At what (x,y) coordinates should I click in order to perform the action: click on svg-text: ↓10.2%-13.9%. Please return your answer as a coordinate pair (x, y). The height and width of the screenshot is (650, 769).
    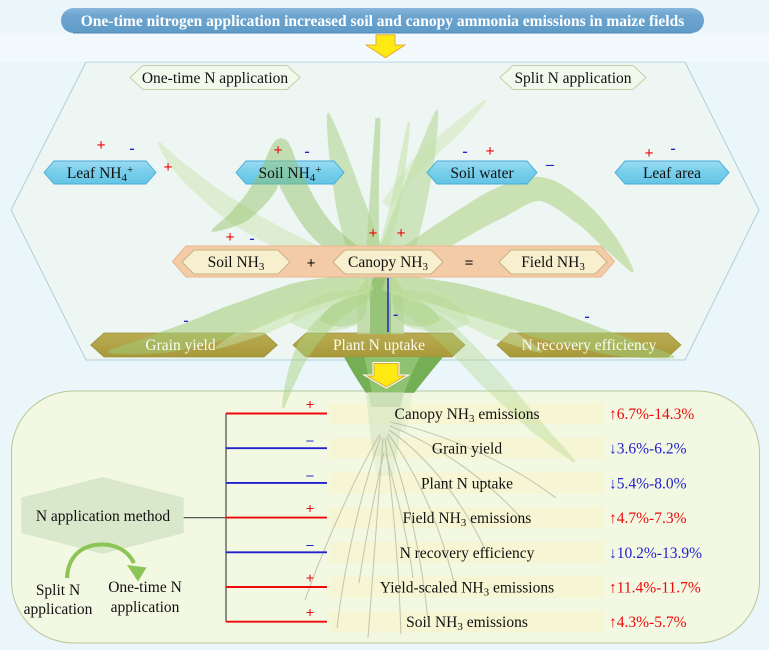
    Looking at the image, I should click on (655, 553).